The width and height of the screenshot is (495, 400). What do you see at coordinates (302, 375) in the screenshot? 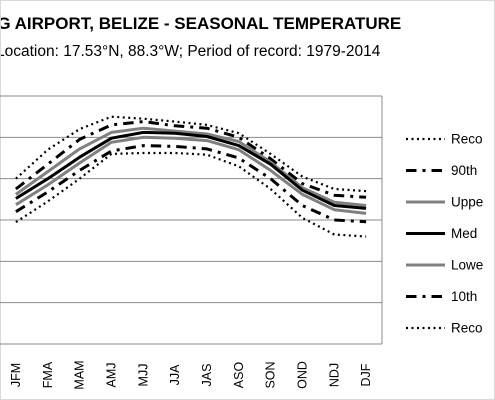
I see `x-tick-label: OND` at bounding box center [302, 375].